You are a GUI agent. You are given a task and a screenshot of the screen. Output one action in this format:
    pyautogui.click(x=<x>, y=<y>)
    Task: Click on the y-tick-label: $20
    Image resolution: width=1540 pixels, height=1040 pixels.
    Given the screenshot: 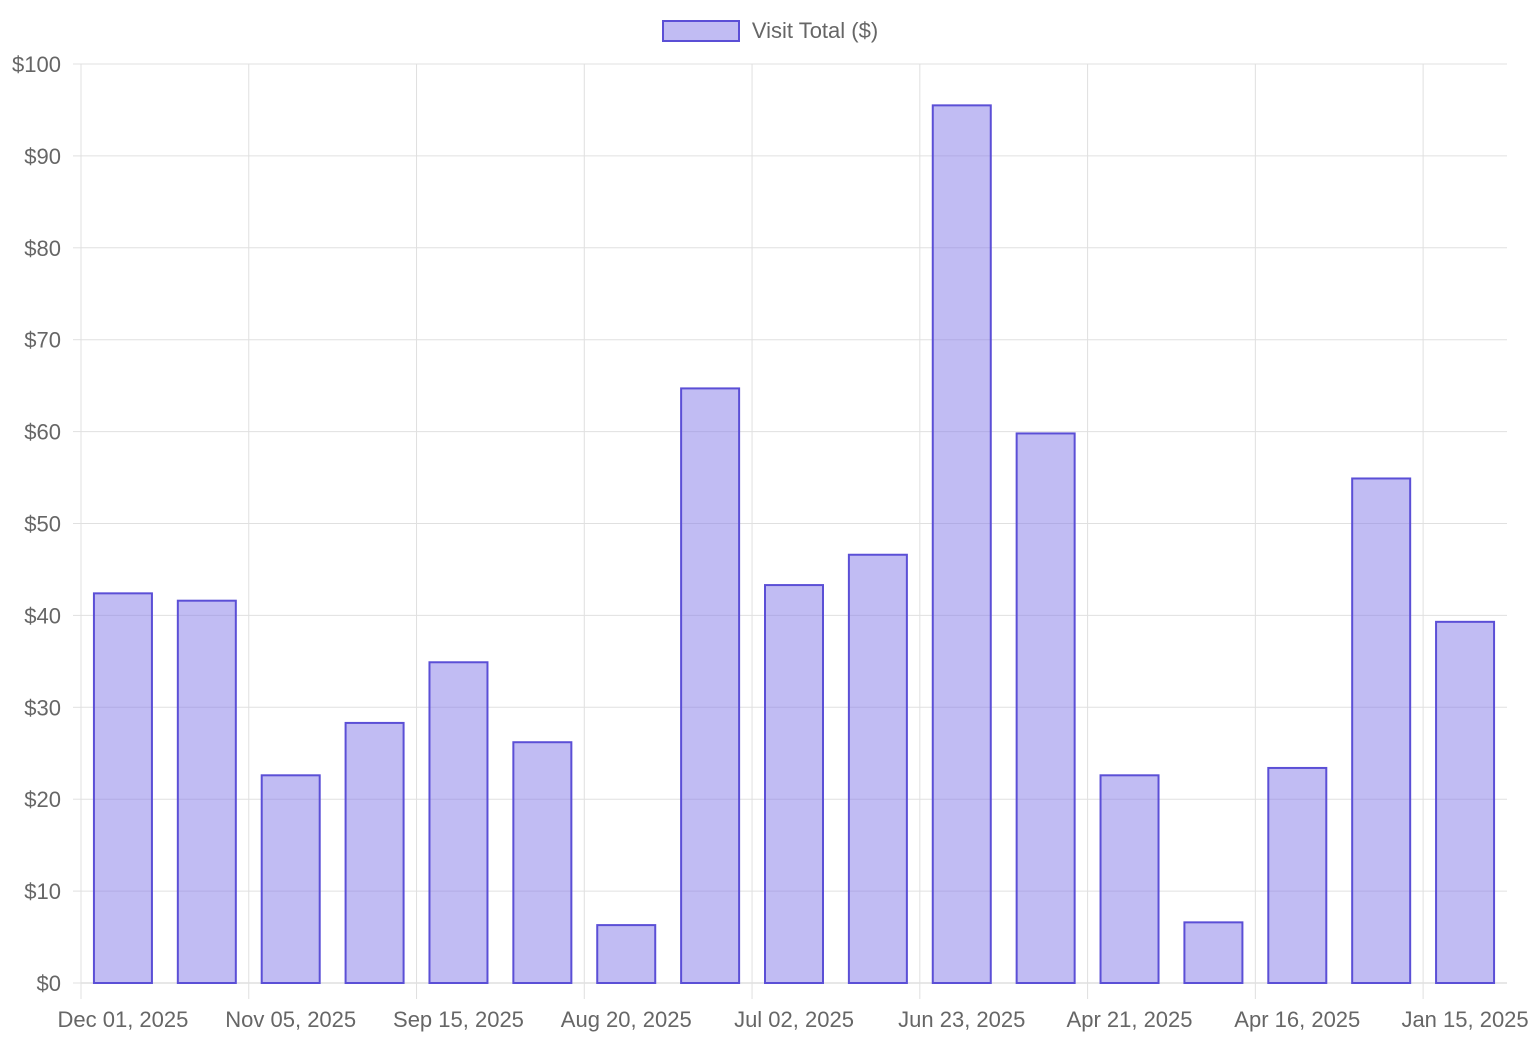 What is the action you would take?
    pyautogui.click(x=42, y=799)
    